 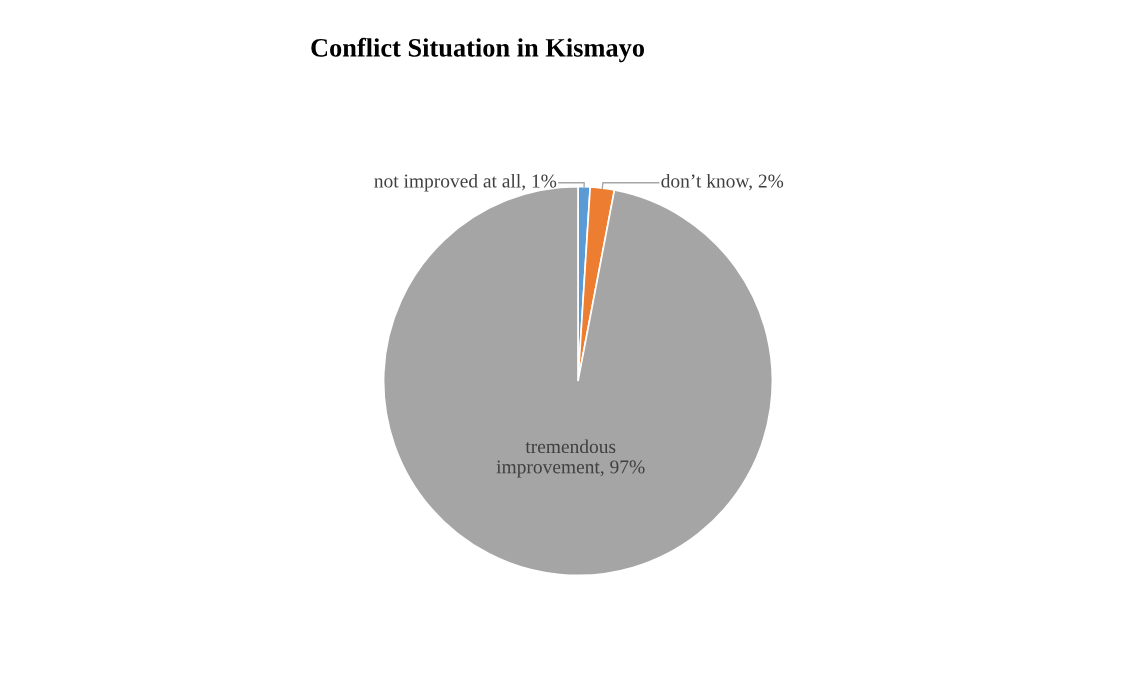 What do you see at coordinates (722, 182) in the screenshot?
I see `slice-label: don’t know, 2%` at bounding box center [722, 182].